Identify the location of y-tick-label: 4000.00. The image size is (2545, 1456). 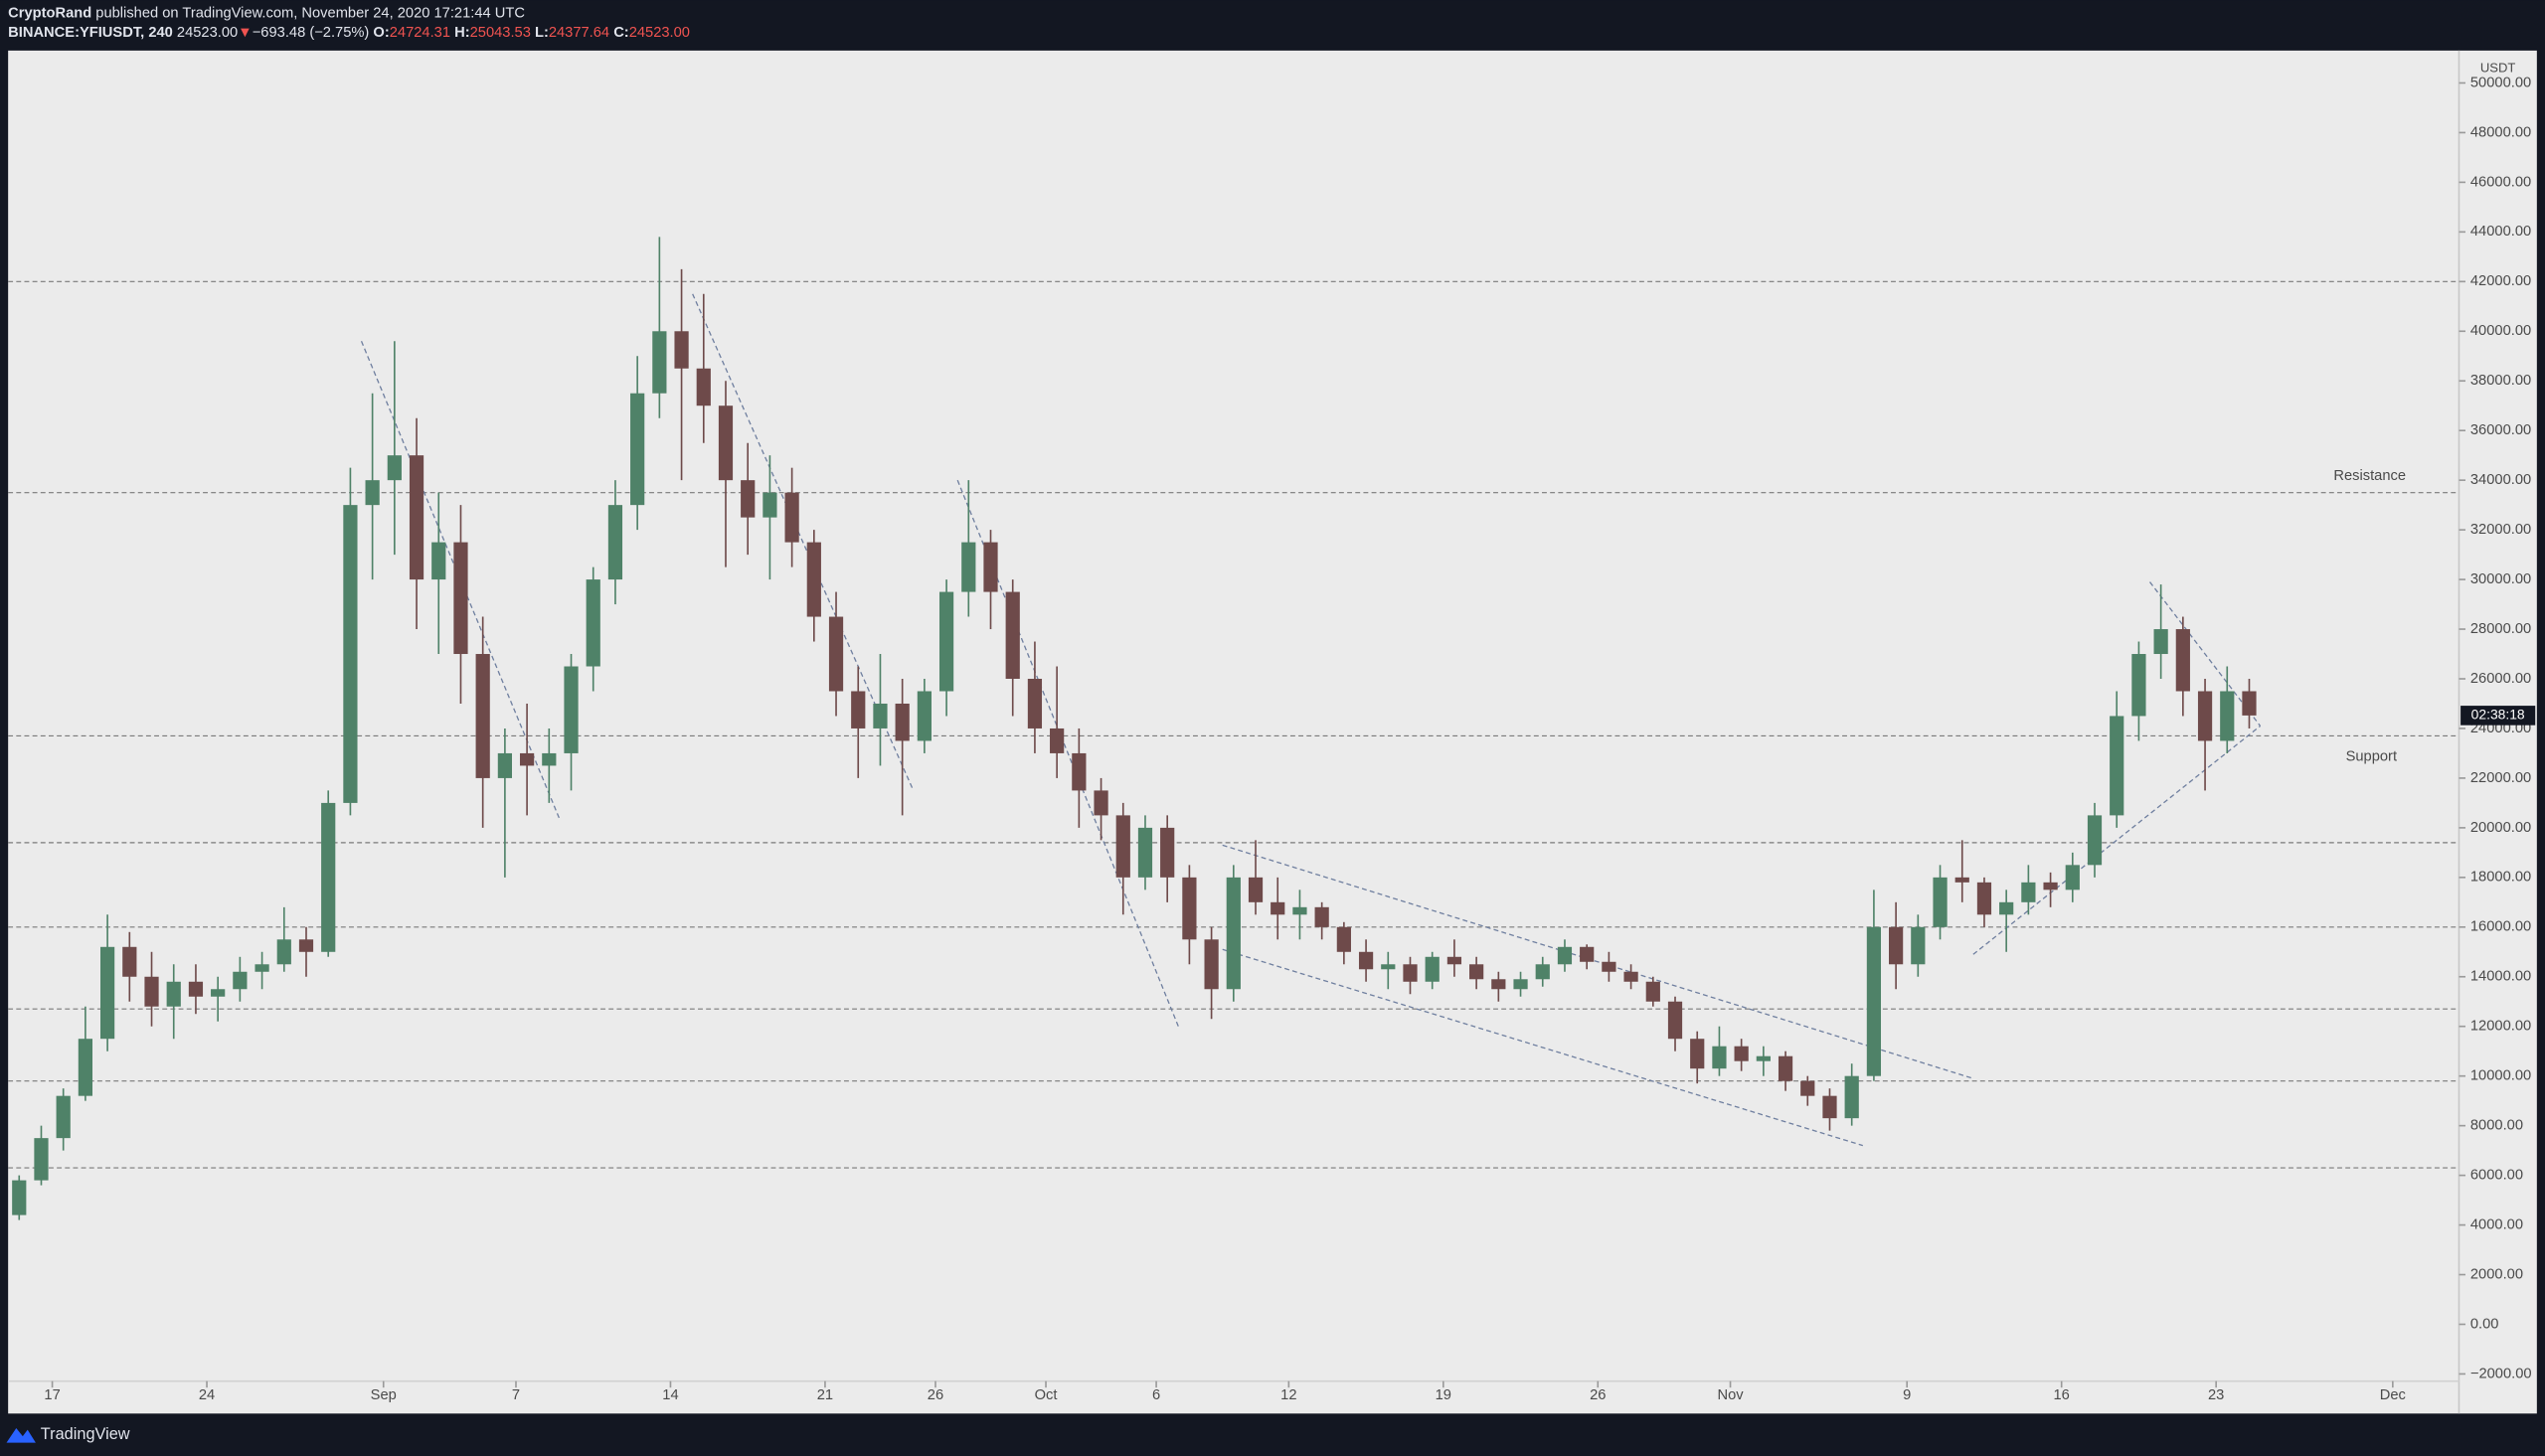
(2496, 1224).